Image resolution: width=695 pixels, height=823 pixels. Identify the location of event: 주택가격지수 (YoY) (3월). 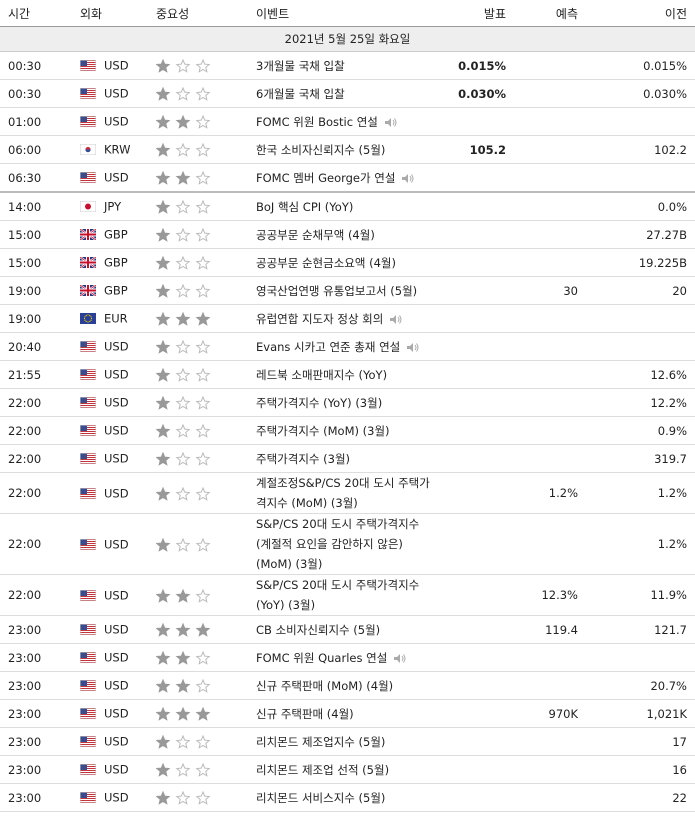
(346, 402).